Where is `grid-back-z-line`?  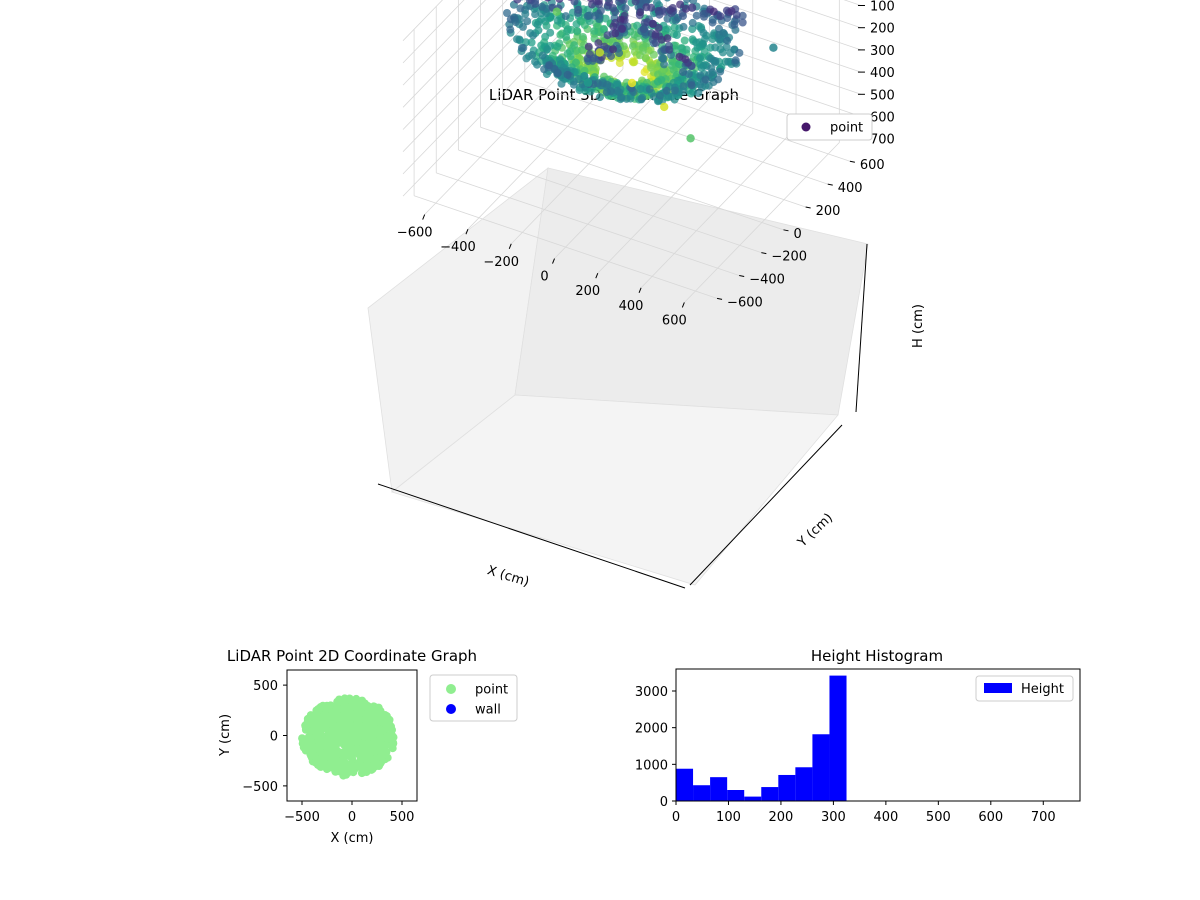
grid-back-z-line is located at coordinates (787, 25).